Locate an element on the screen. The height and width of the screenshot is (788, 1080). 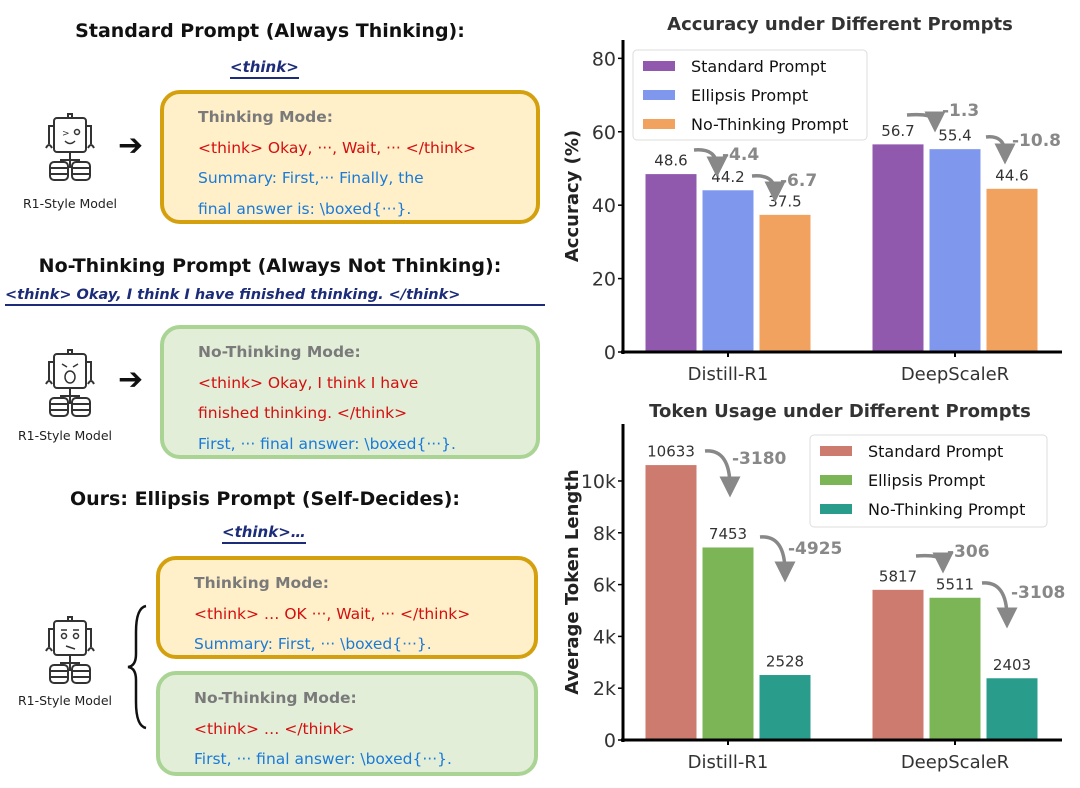
bar-value-label: 5817 is located at coordinates (898, 576).